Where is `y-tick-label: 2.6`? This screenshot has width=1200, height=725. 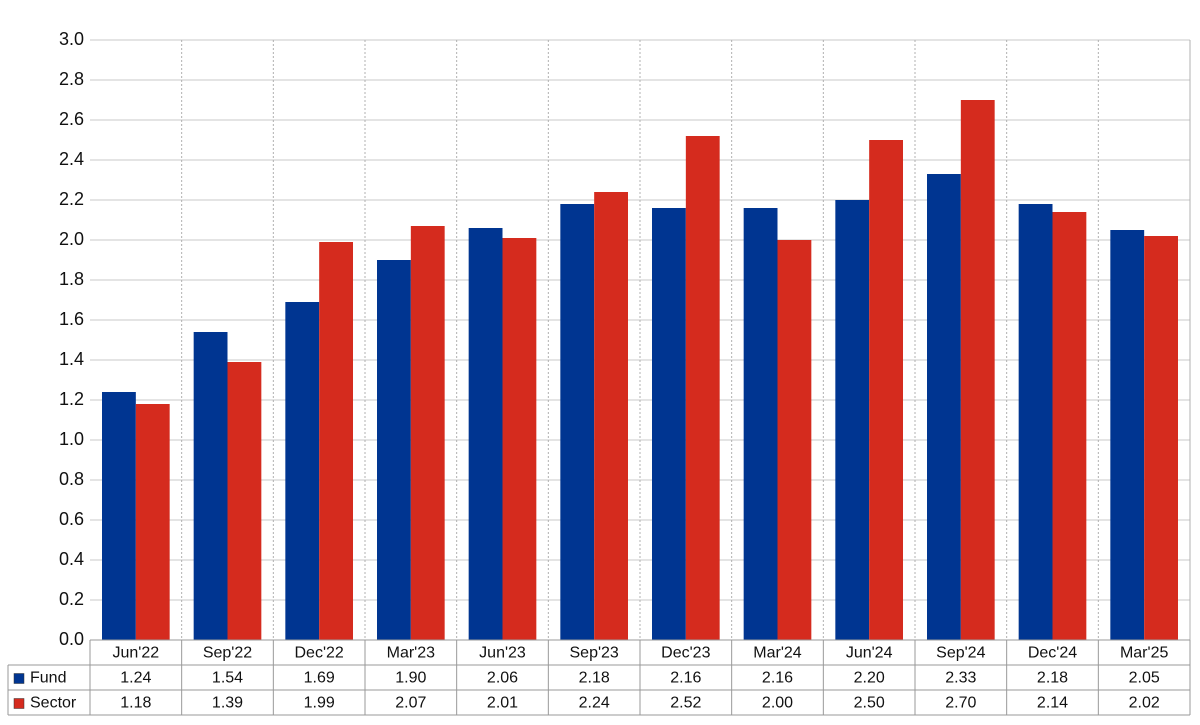 y-tick-label: 2.6 is located at coordinates (71, 119).